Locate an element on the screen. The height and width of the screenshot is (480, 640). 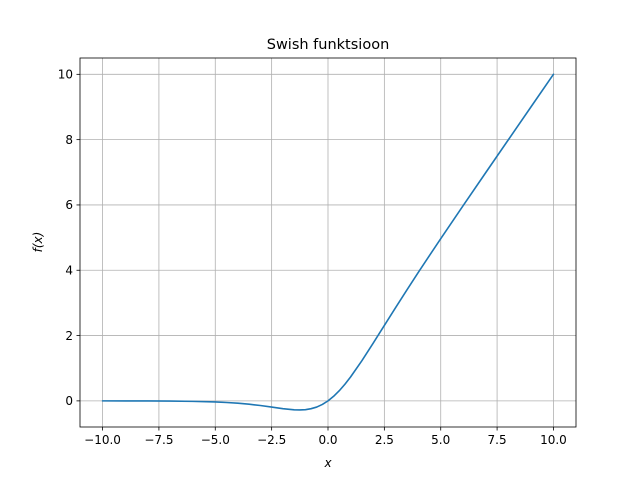
y-tick-label: 8 is located at coordinates (69, 140).